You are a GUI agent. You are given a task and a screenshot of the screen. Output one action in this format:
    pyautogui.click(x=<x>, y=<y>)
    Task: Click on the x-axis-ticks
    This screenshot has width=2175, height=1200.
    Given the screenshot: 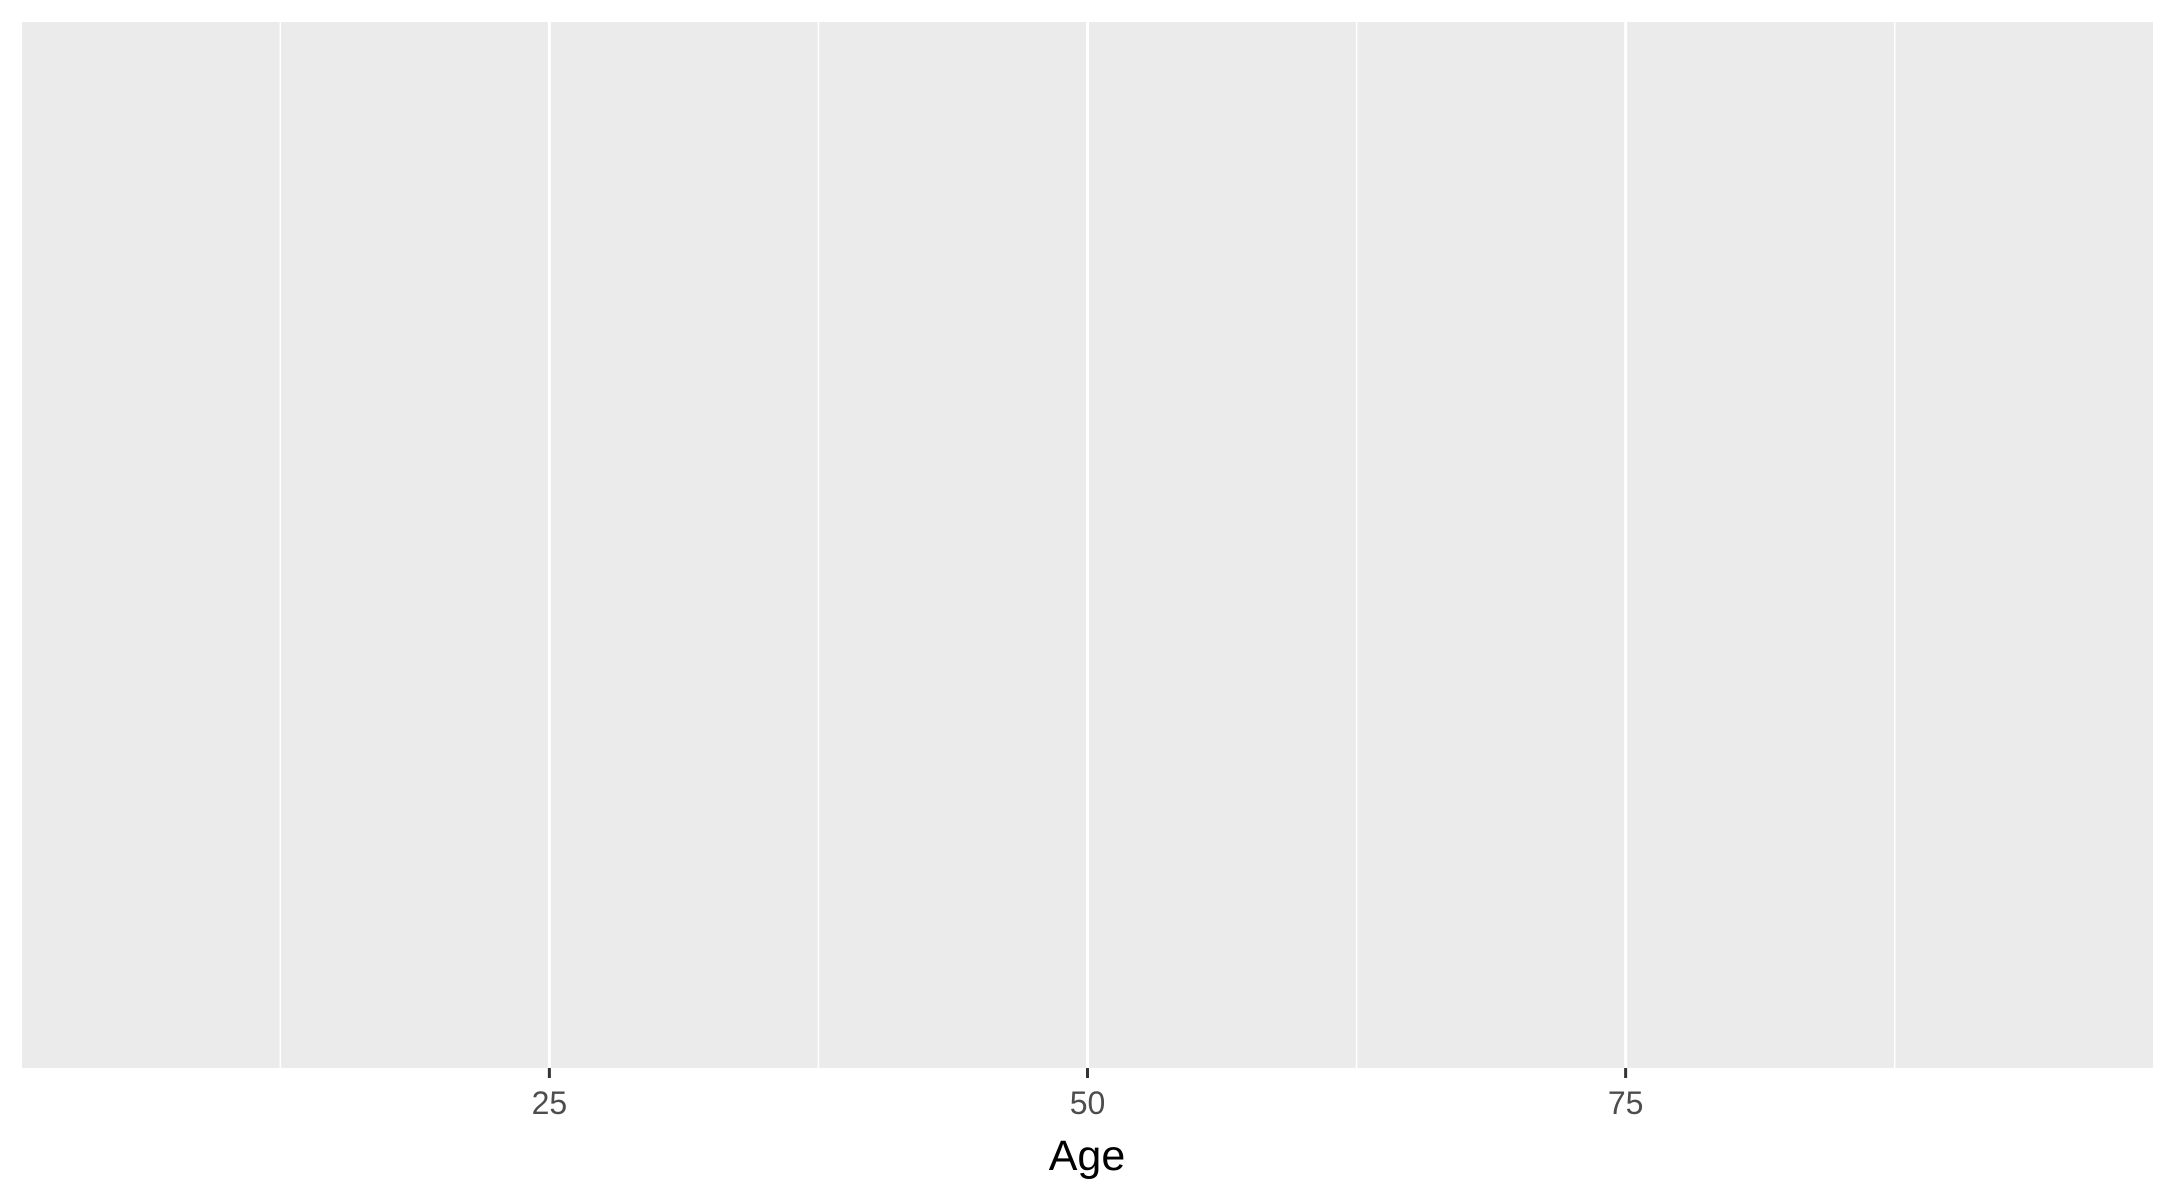 What is the action you would take?
    pyautogui.click(x=1087, y=1073)
    